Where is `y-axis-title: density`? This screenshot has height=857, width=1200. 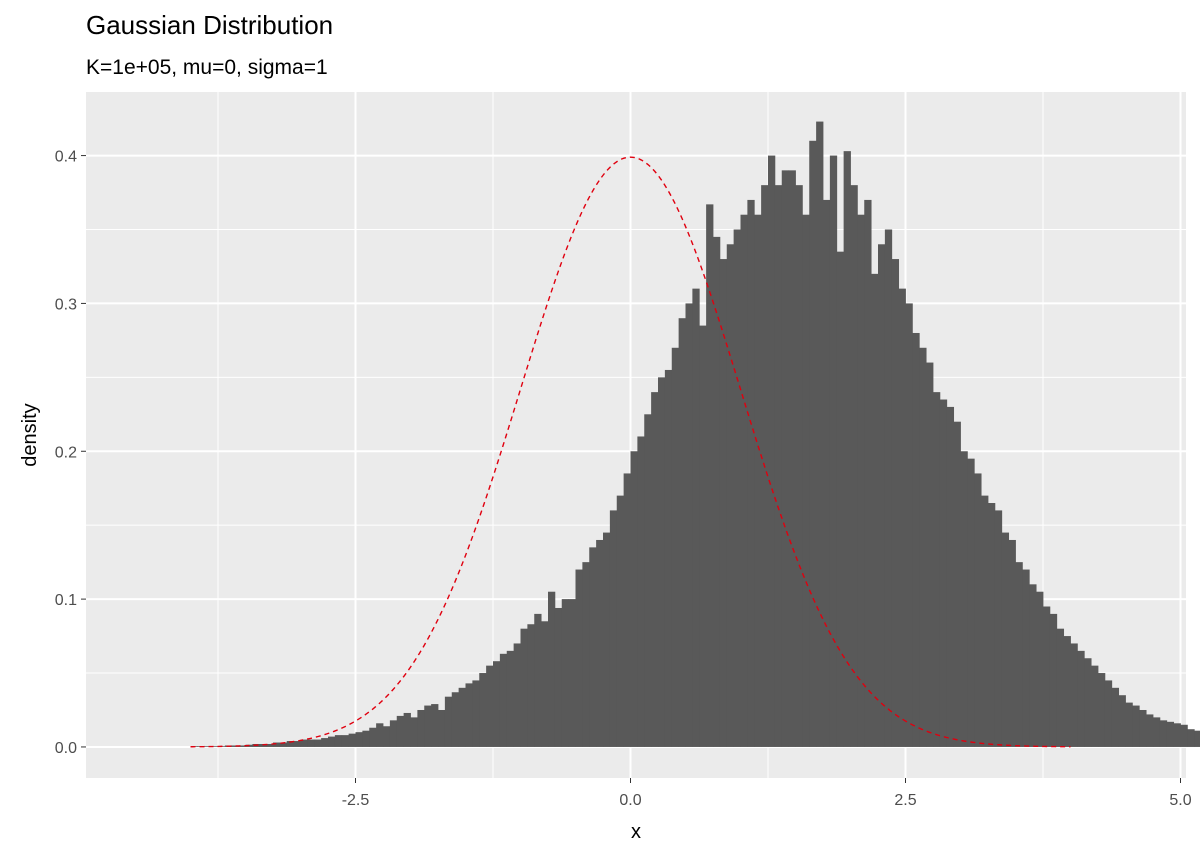
y-axis-title: density is located at coordinates (30, 434).